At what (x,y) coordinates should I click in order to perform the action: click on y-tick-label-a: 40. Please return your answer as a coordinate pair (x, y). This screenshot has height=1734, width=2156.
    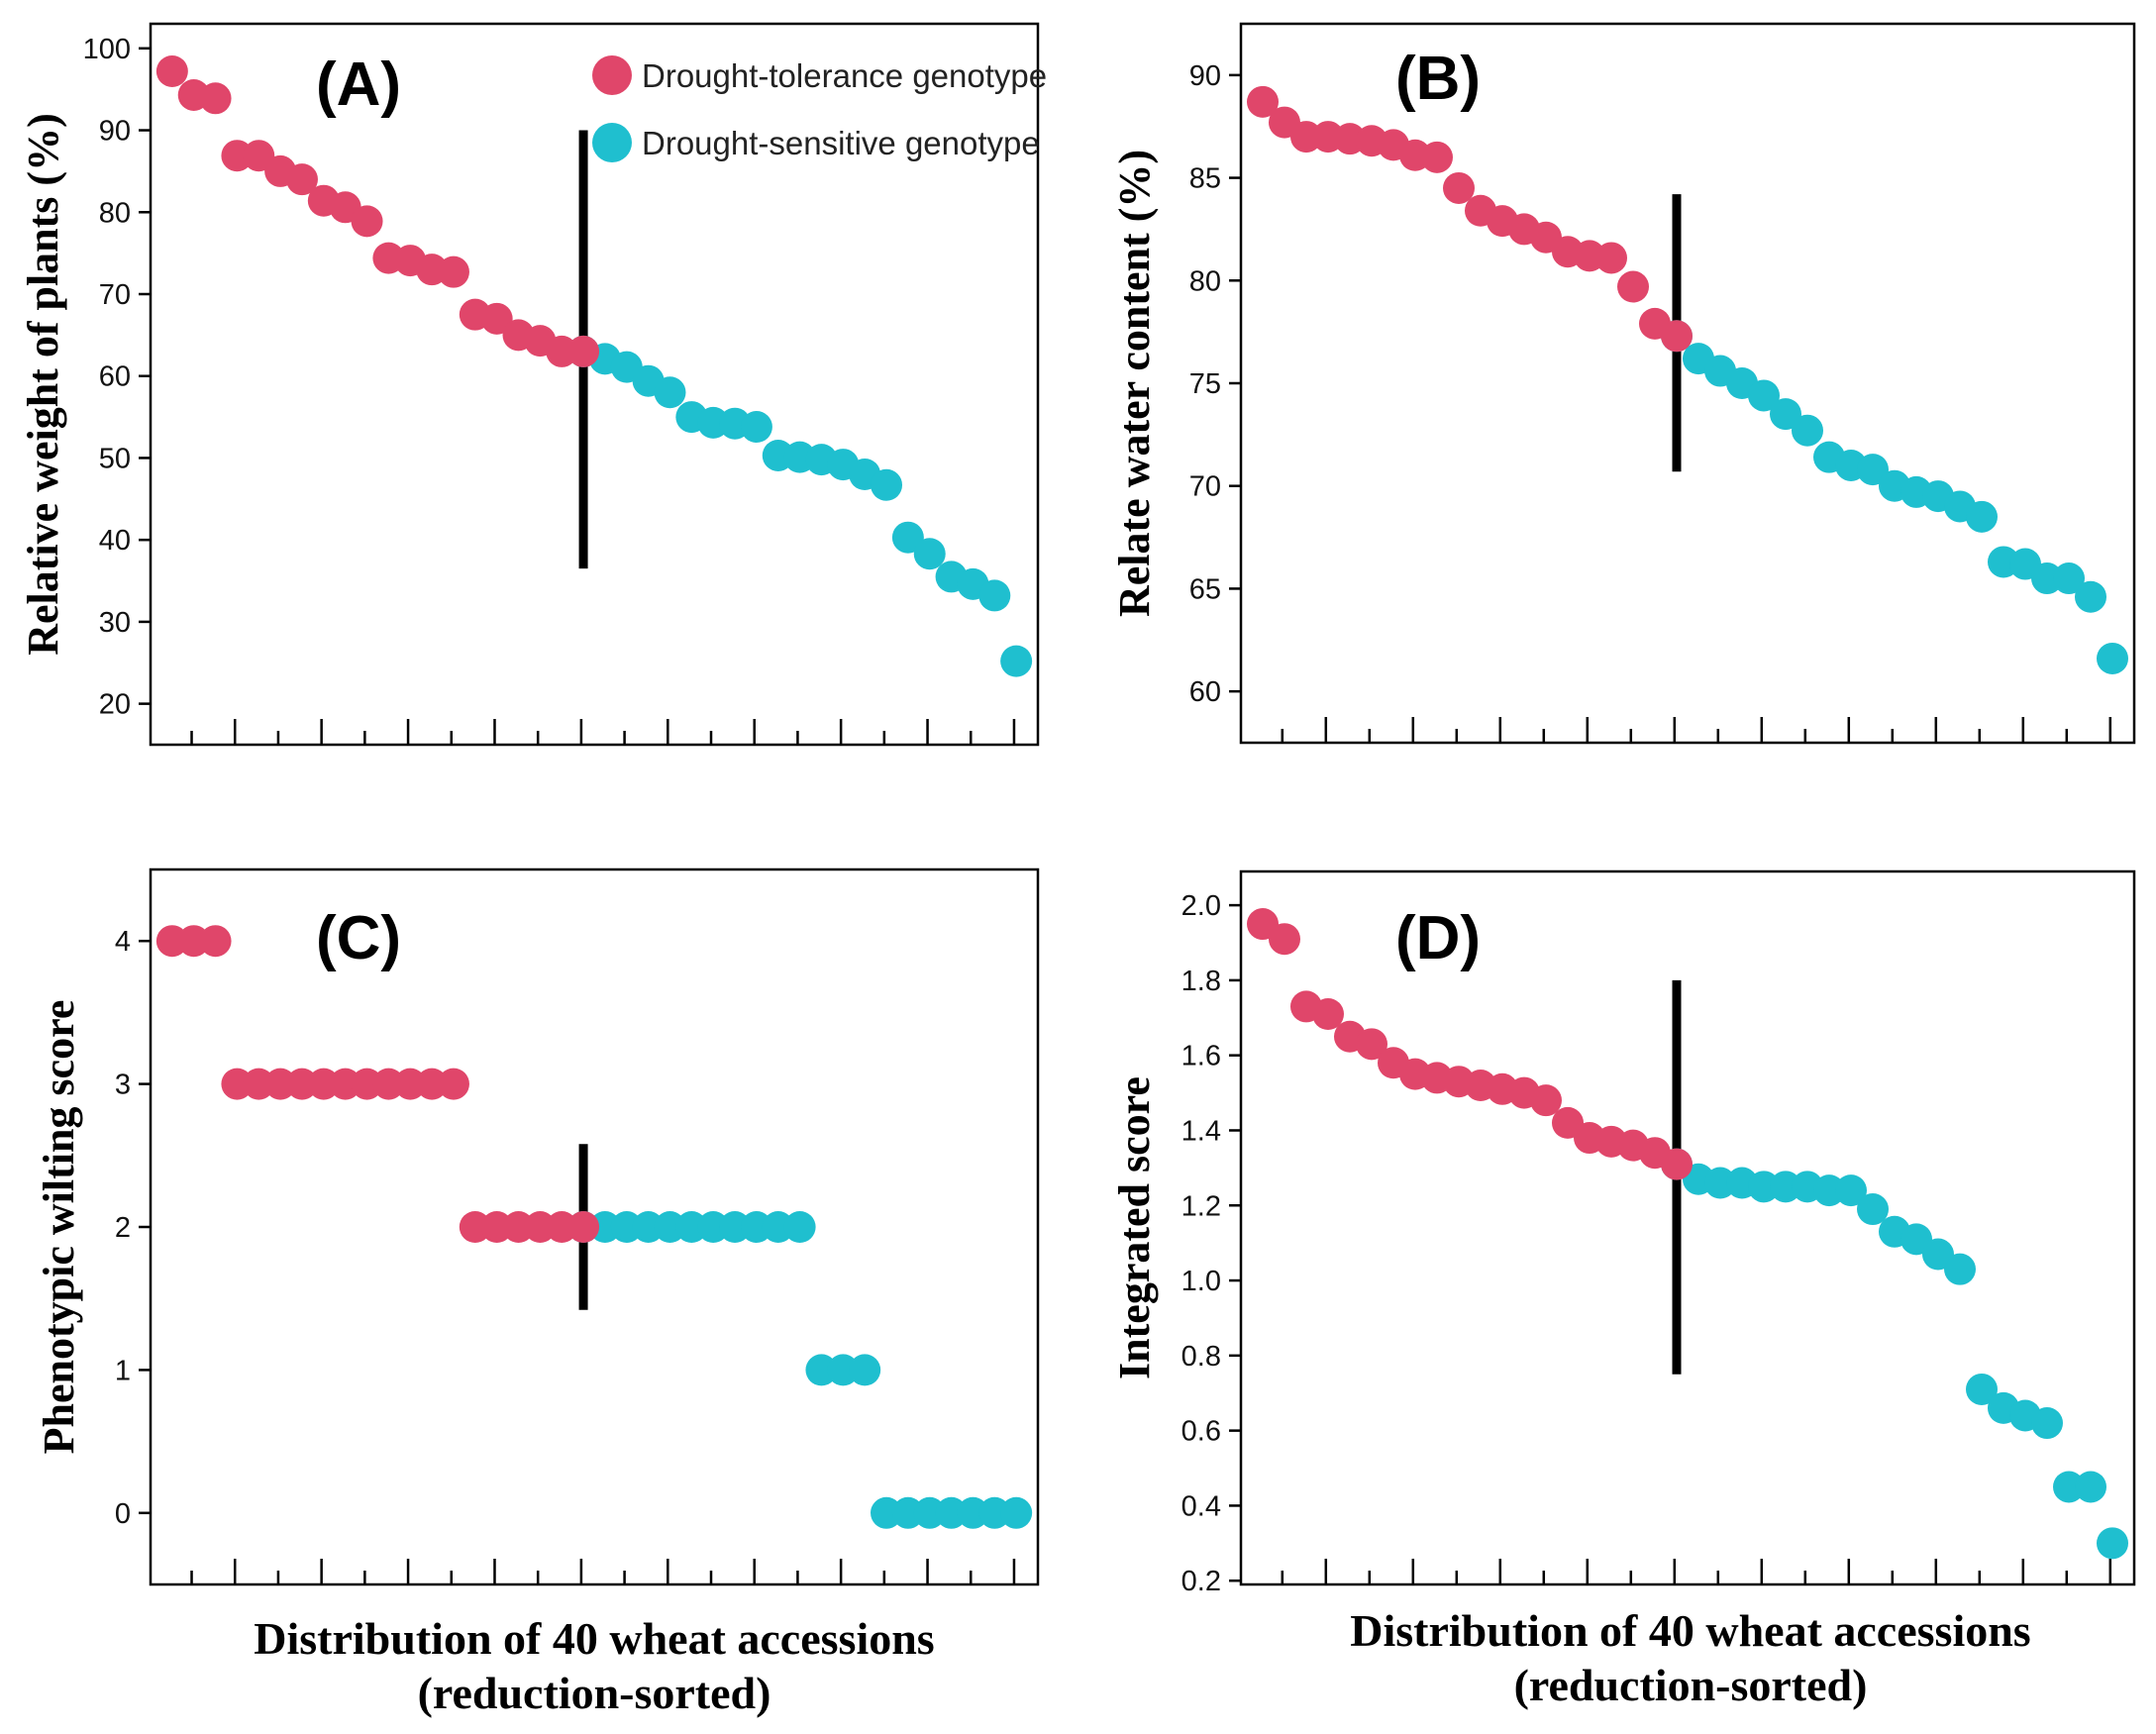
    Looking at the image, I should click on (115, 541).